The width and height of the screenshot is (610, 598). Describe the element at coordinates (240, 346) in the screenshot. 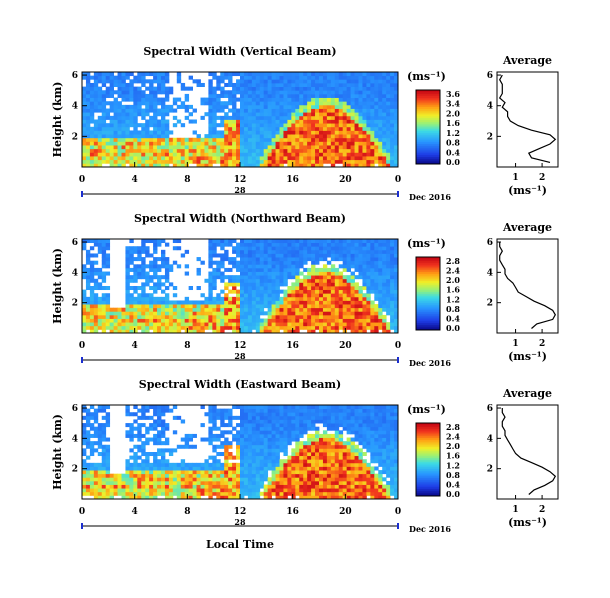

I see `x-tick-label: 12` at that location.